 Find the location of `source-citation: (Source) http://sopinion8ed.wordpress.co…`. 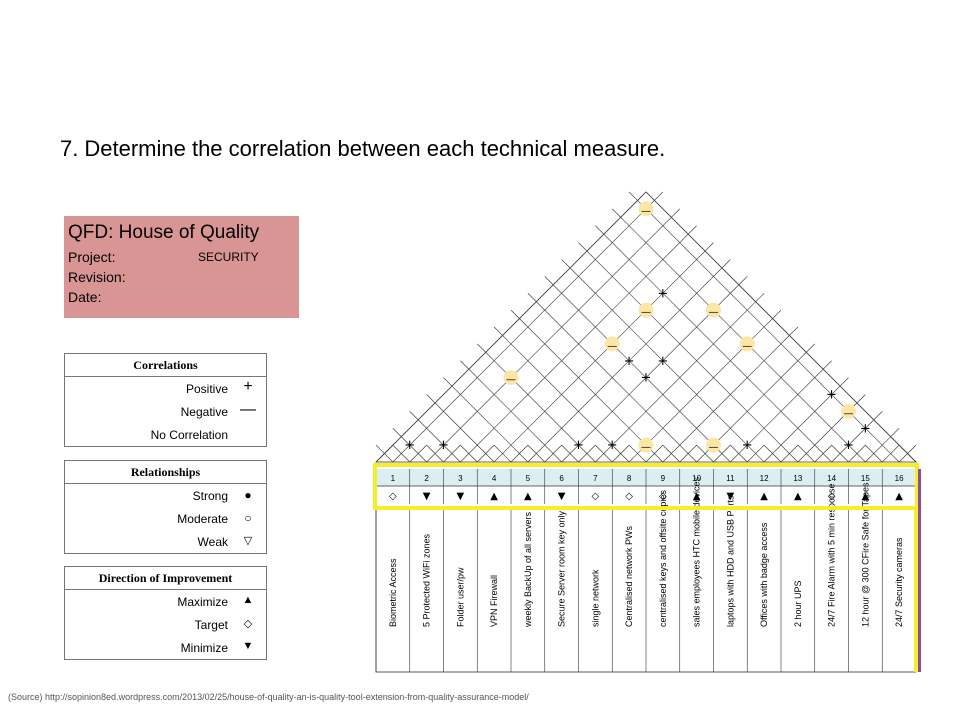

source-citation: (Source) http://sopinion8ed.wordpress.co… is located at coordinates (268, 697).